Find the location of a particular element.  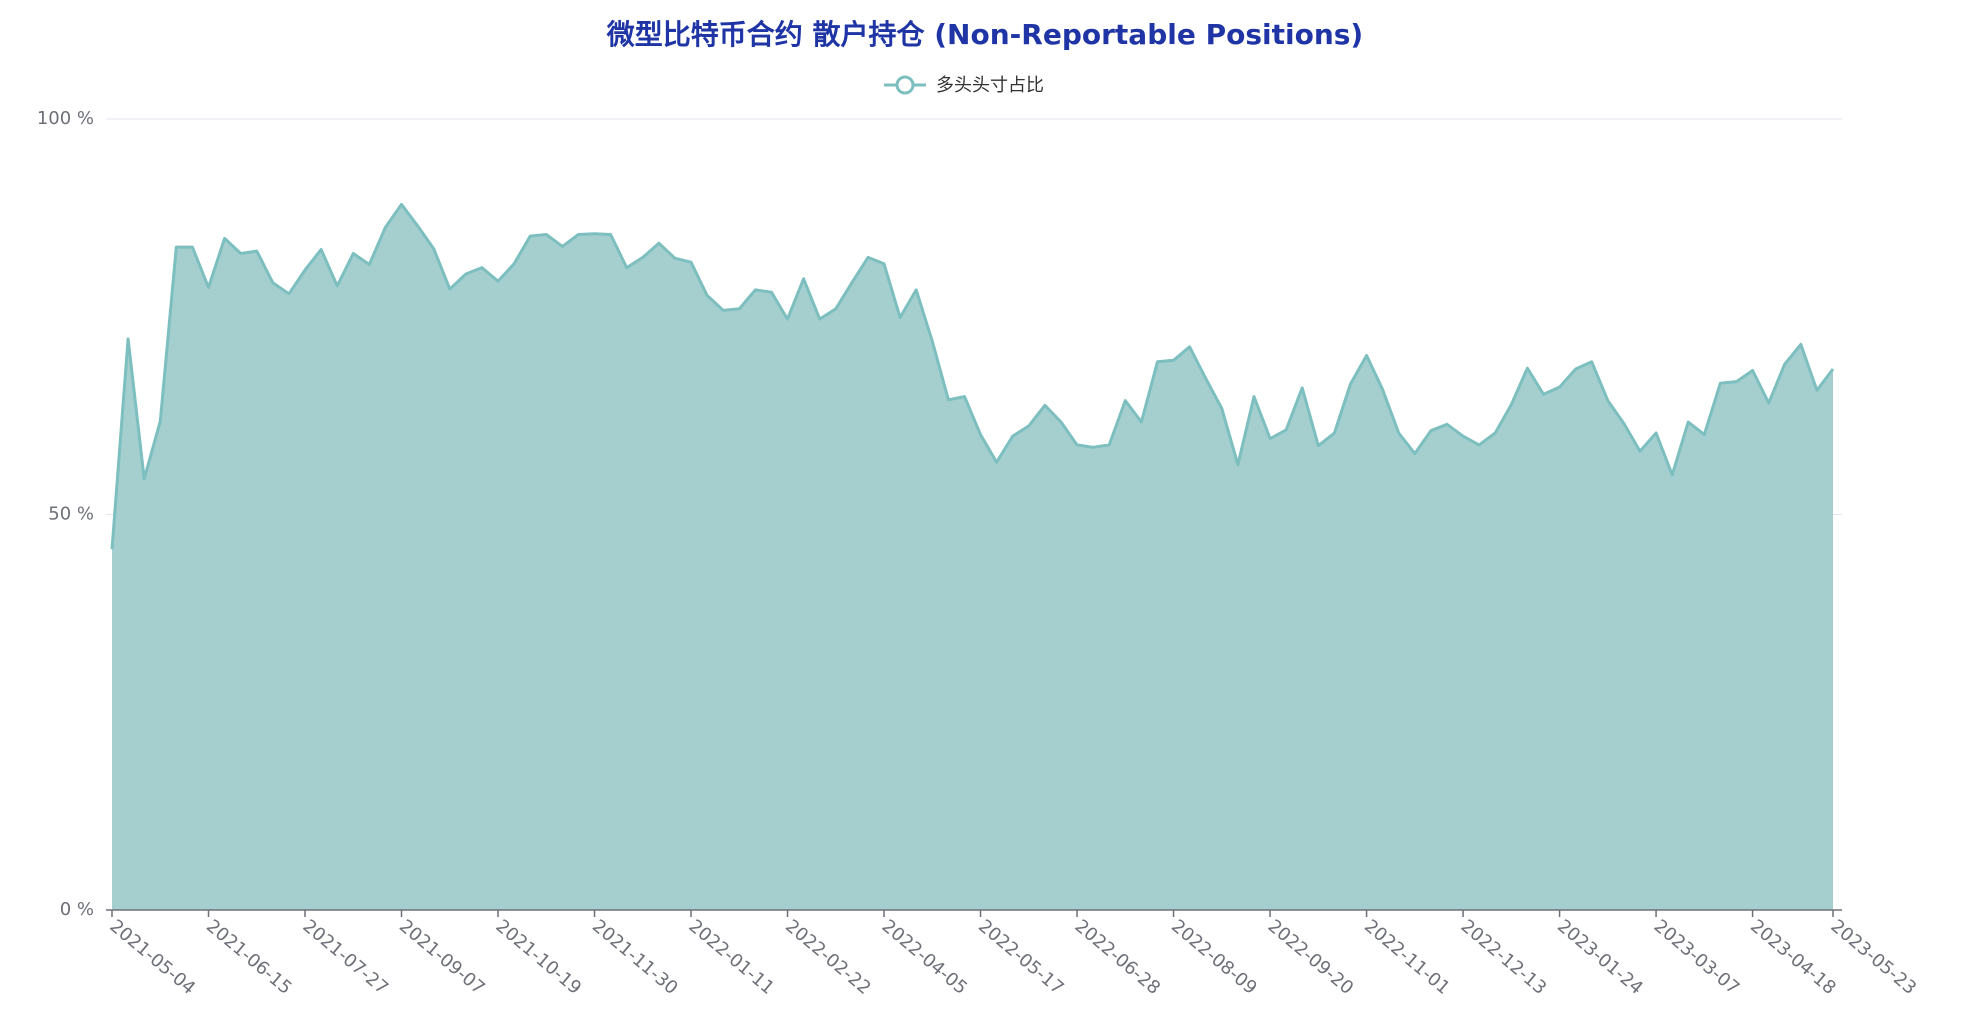

x-tick-label: 2022-06-28 is located at coordinates (1118, 957).